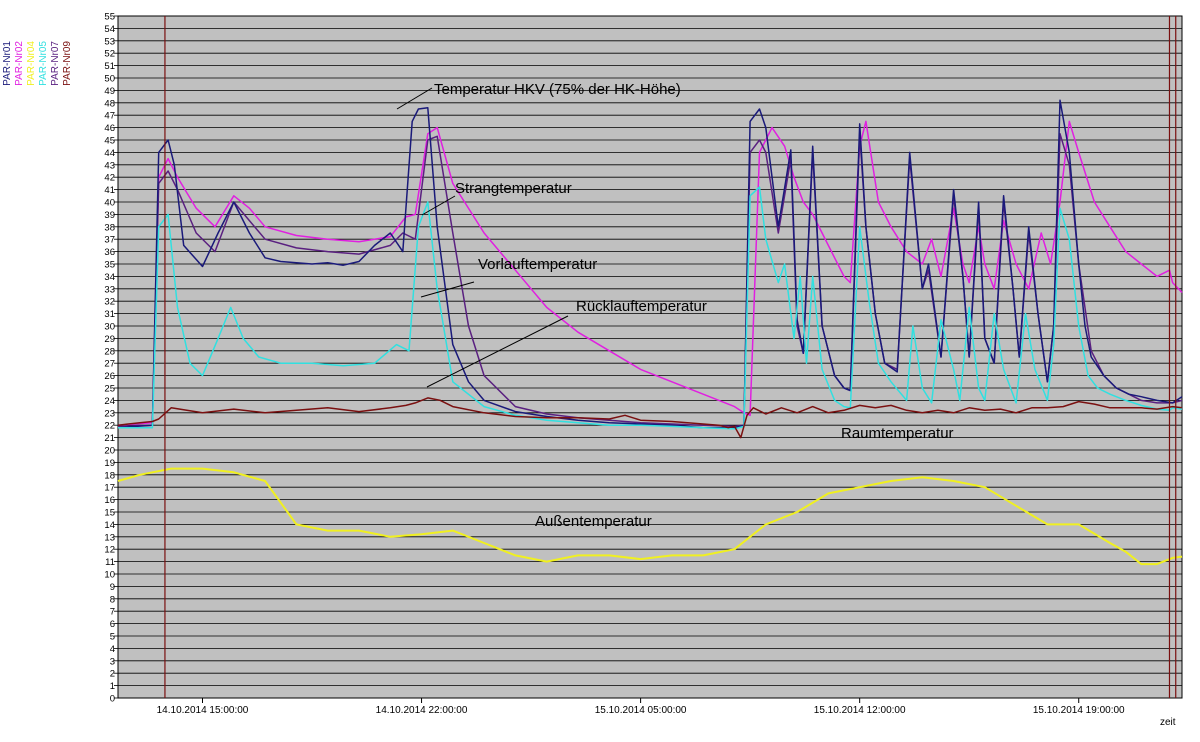  Describe the element at coordinates (109, 327) in the screenshot. I see `y-tick-label: 30` at that location.